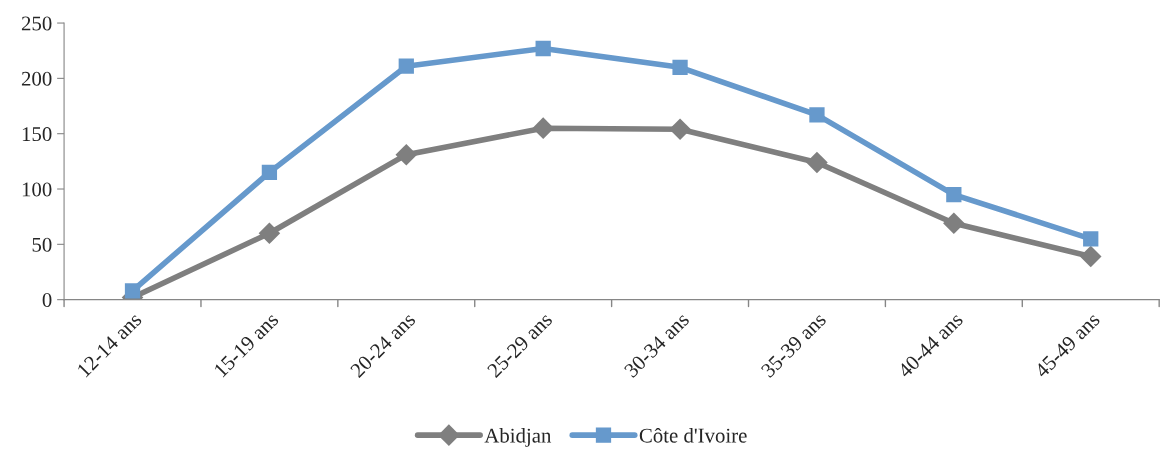 This screenshot has height=461, width=1165. What do you see at coordinates (37, 134) in the screenshot?
I see `y-tick-label: 150` at bounding box center [37, 134].